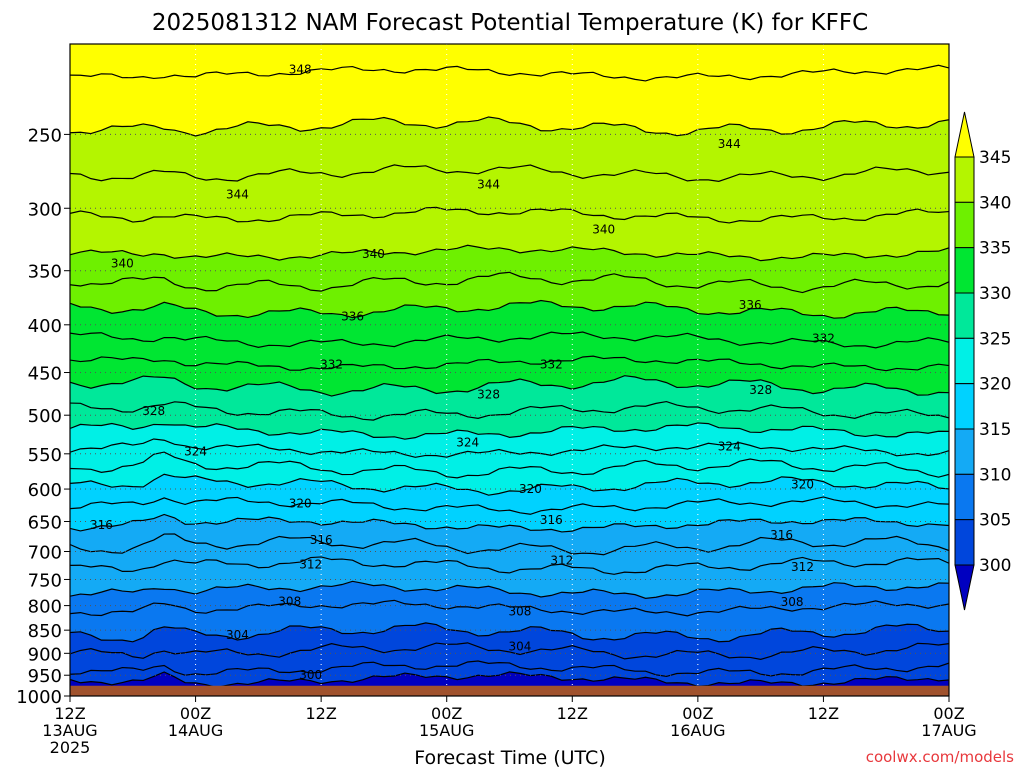 The width and height of the screenshot is (1024, 768). I want to click on y-tick-label: 600, so click(45, 490).